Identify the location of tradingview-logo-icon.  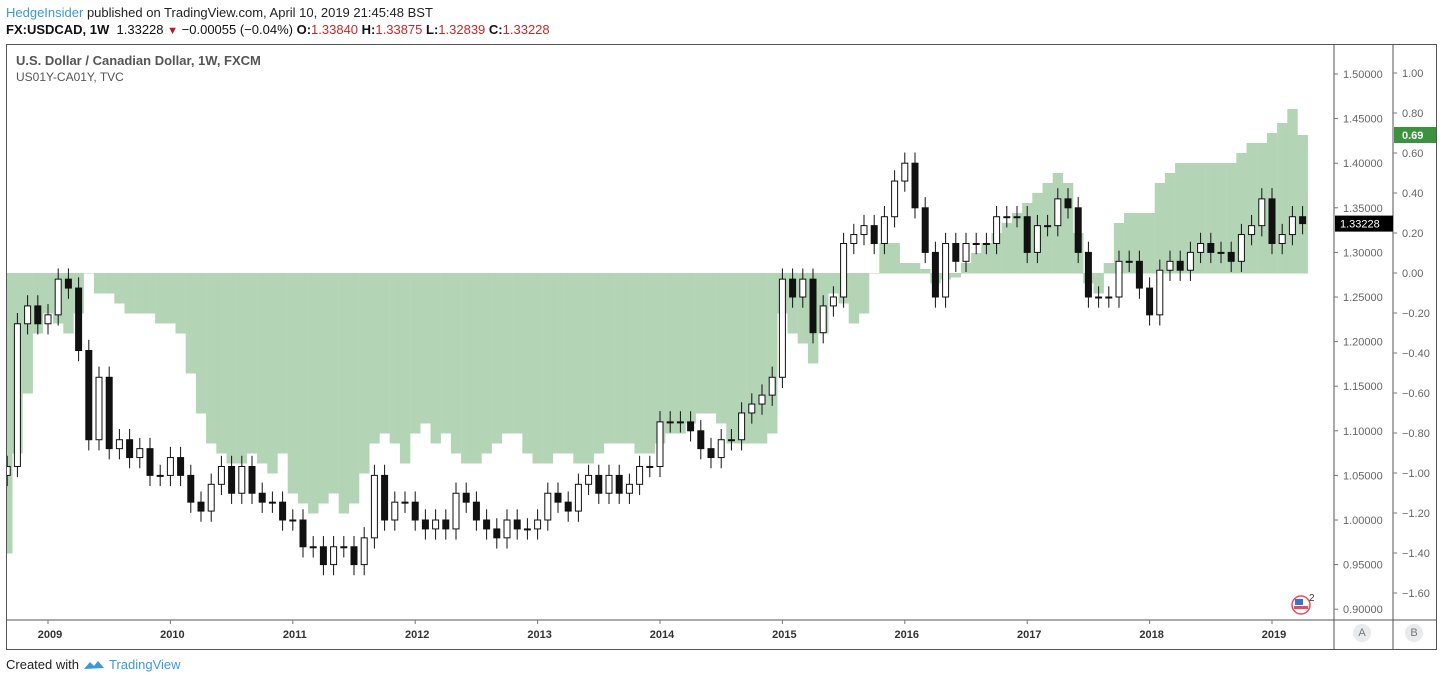
(93, 664).